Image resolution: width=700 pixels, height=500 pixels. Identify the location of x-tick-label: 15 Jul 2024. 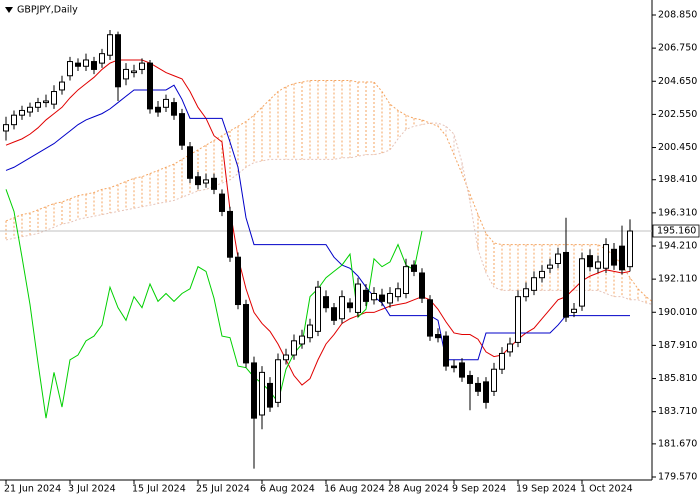
(159, 489).